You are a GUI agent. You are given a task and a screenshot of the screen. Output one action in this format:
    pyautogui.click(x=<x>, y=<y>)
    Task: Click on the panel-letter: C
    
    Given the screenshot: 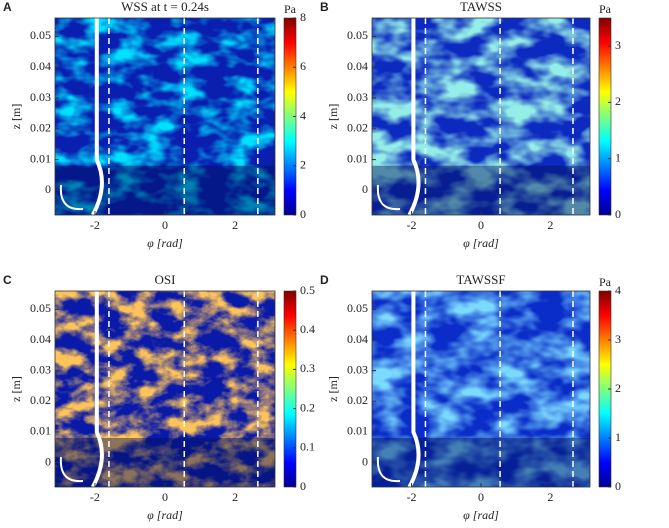 What is the action you would take?
    pyautogui.click(x=7, y=280)
    